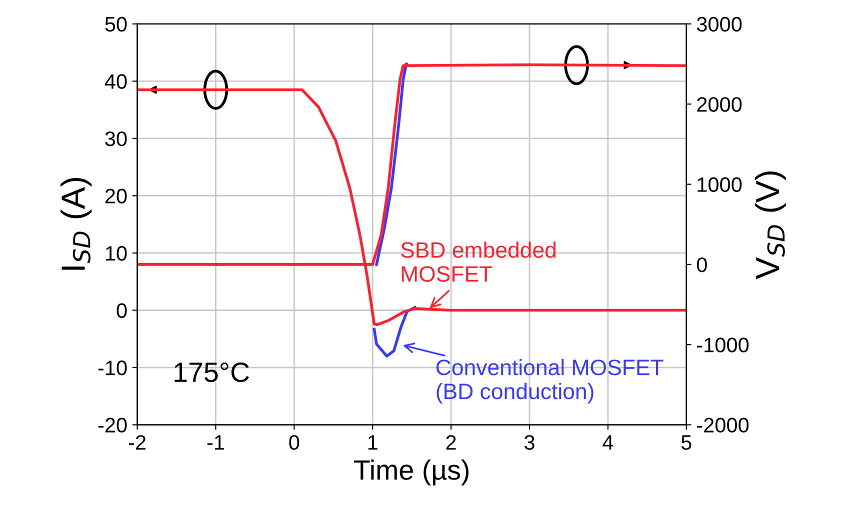 This screenshot has height=531, width=858. What do you see at coordinates (112, 368) in the screenshot?
I see `y-tick-label: -10` at bounding box center [112, 368].